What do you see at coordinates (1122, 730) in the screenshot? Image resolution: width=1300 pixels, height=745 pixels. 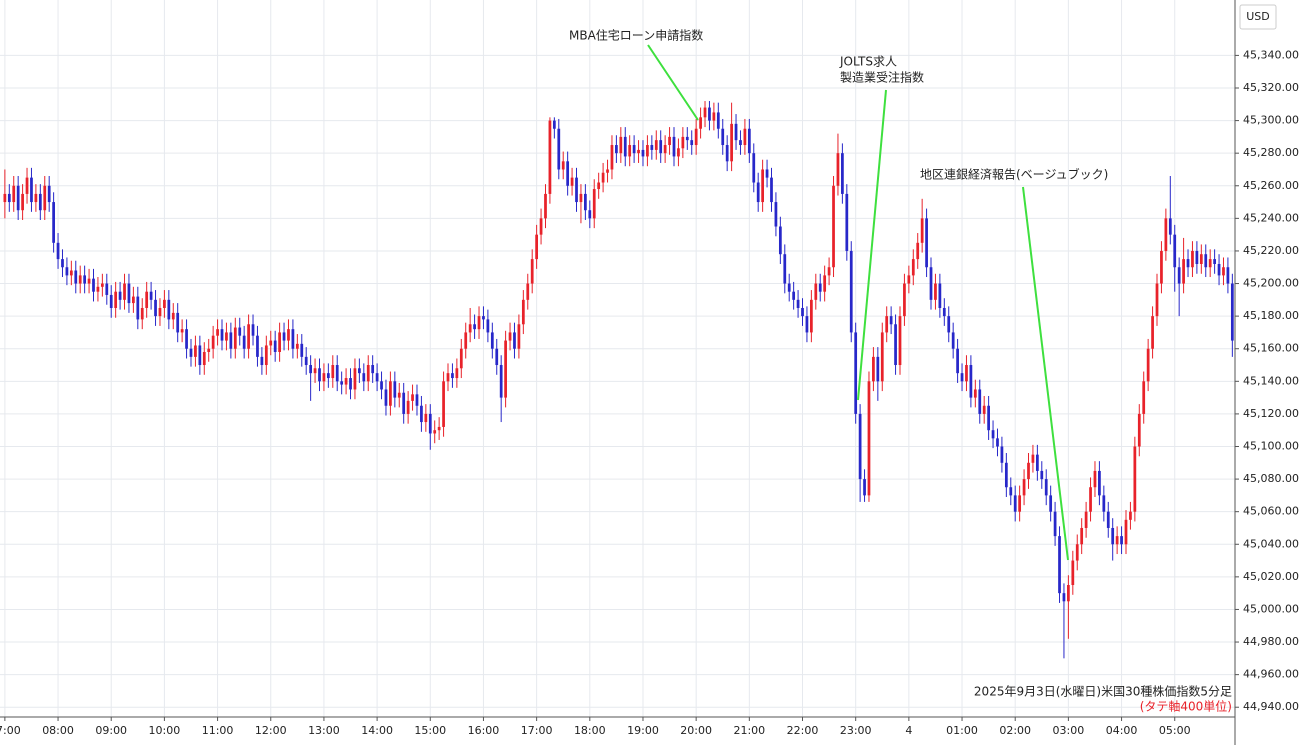 I see `x-tick-label: 04:00` at bounding box center [1122, 730].